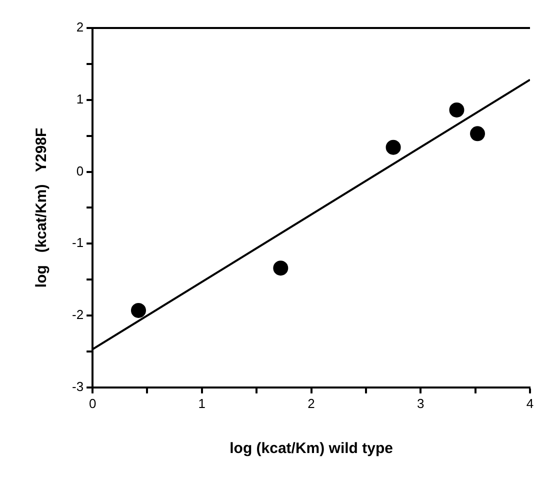  I want to click on y-tick-label: 1, so click(80, 98).